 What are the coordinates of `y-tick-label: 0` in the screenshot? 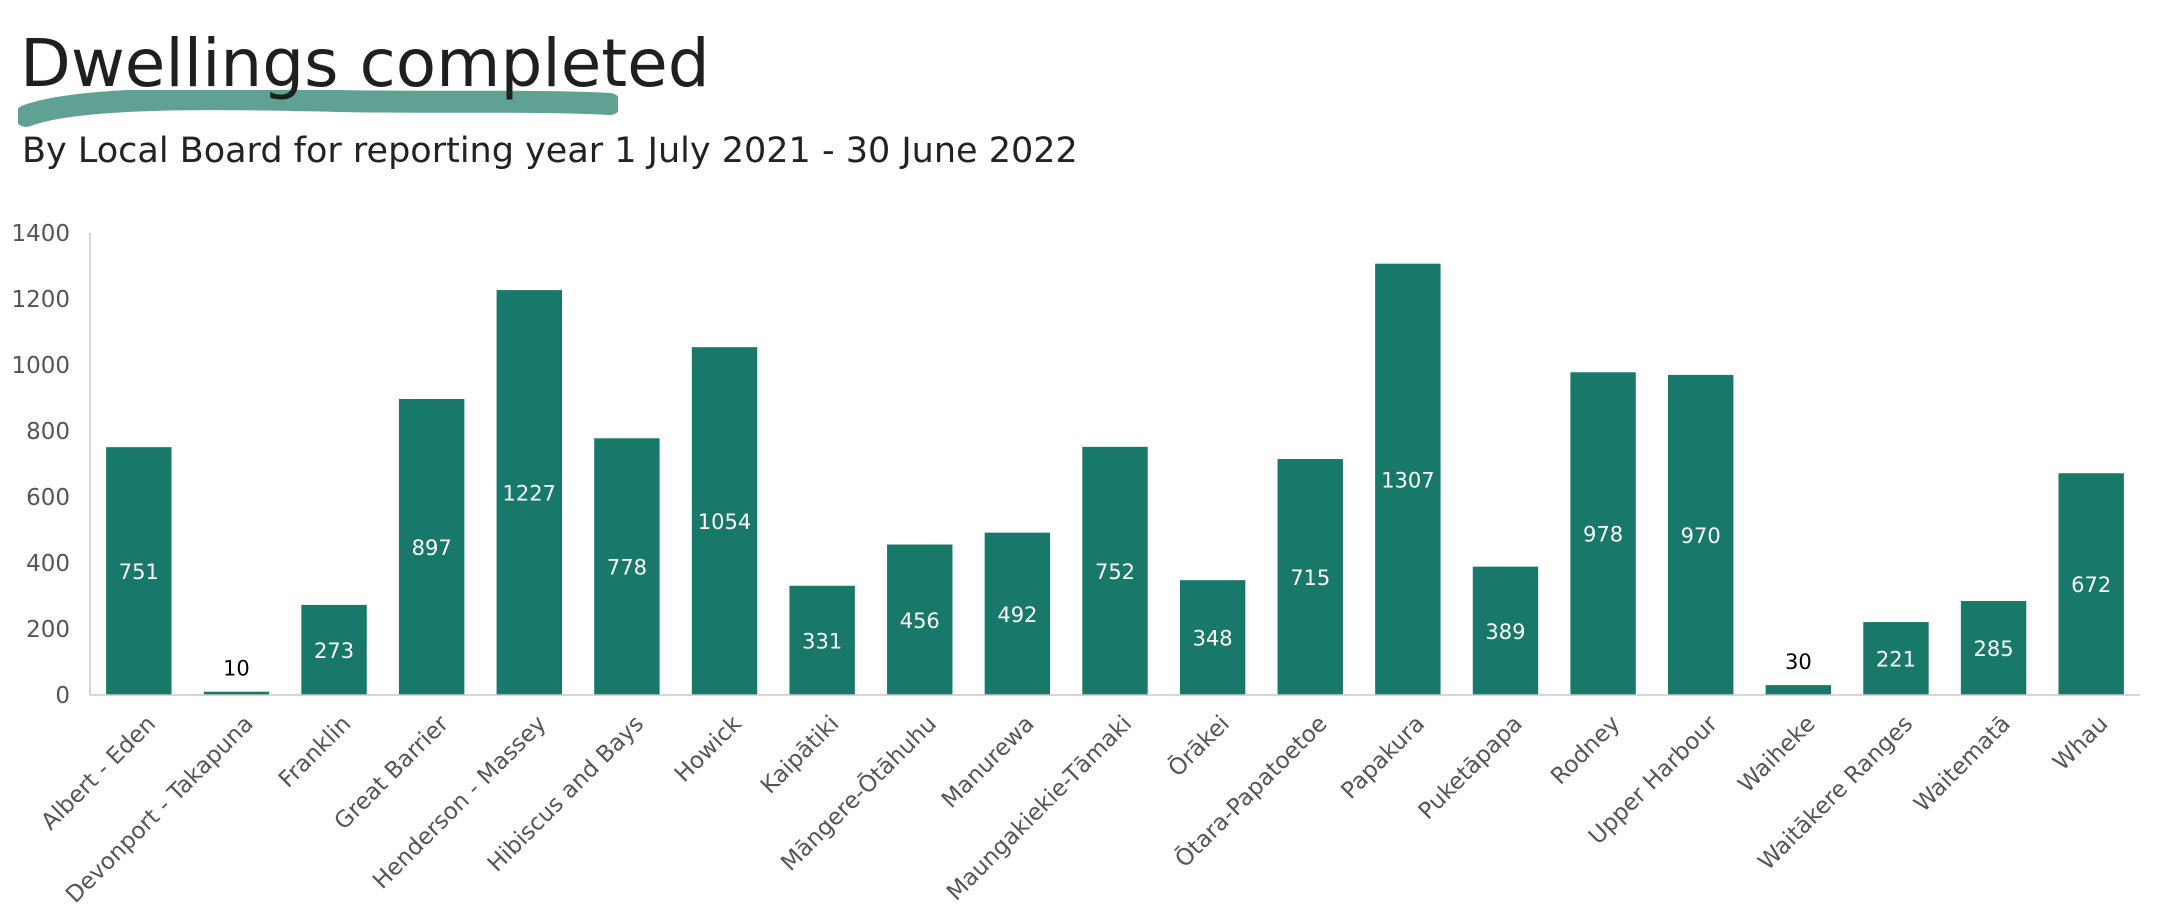 It's located at (62, 696).